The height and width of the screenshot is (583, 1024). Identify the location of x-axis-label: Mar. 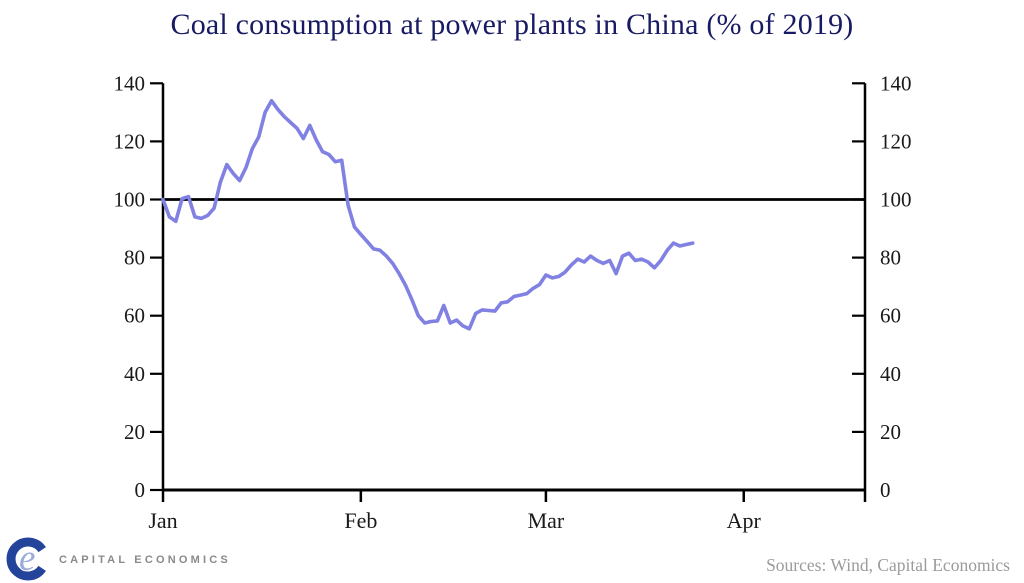
(546, 520).